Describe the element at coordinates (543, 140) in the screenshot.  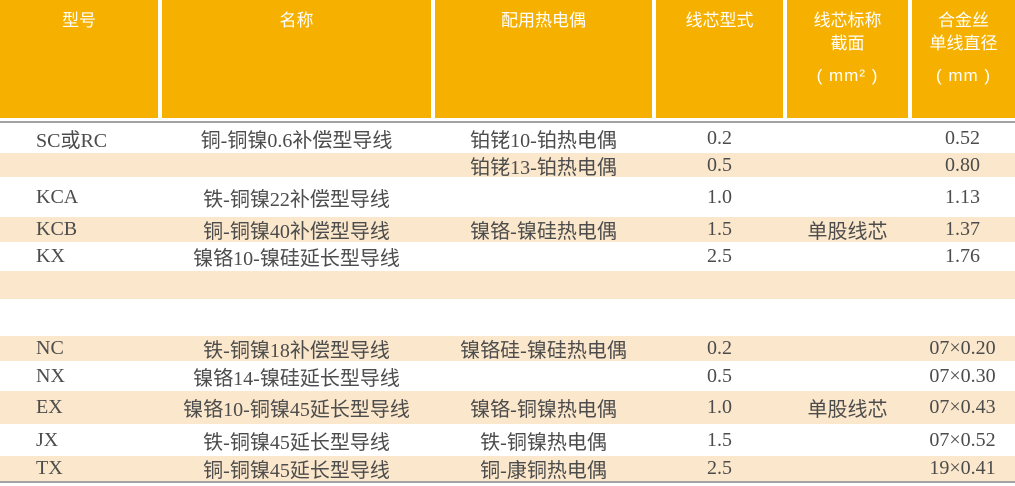
I see `cell-thermocouple: 铂铑10-铂热电偶` at that location.